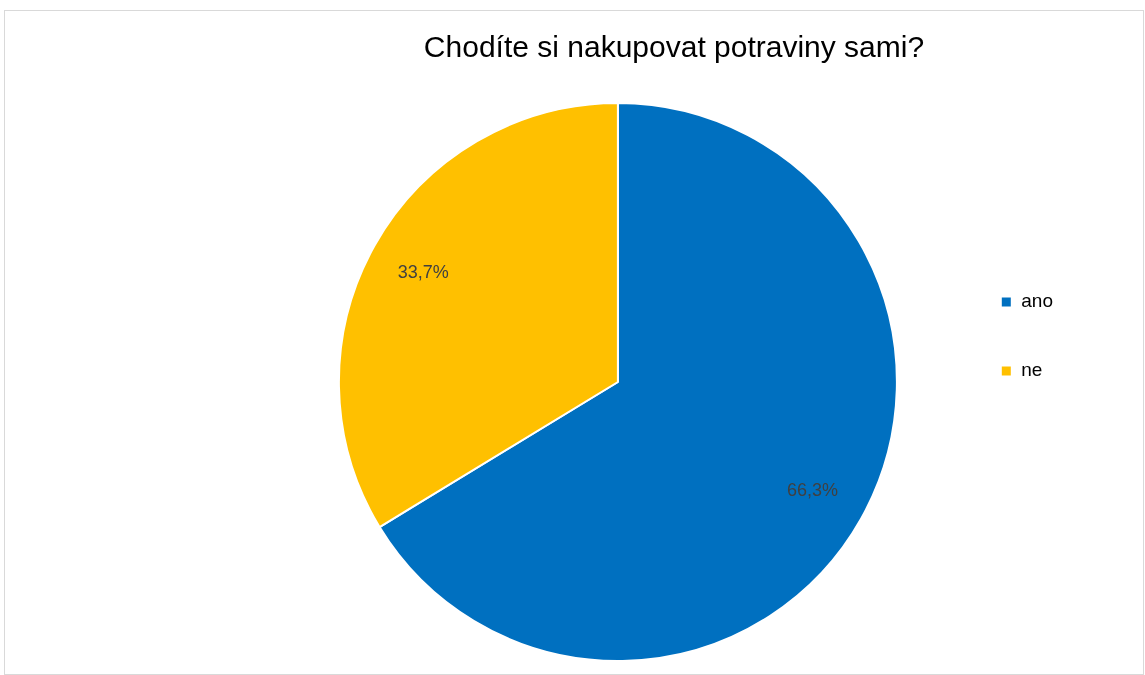 The width and height of the screenshot is (1145, 675). Describe the element at coordinates (674, 47) in the screenshot. I see `chart-title: Chodíte si nakupovat potraviny sami?` at that location.